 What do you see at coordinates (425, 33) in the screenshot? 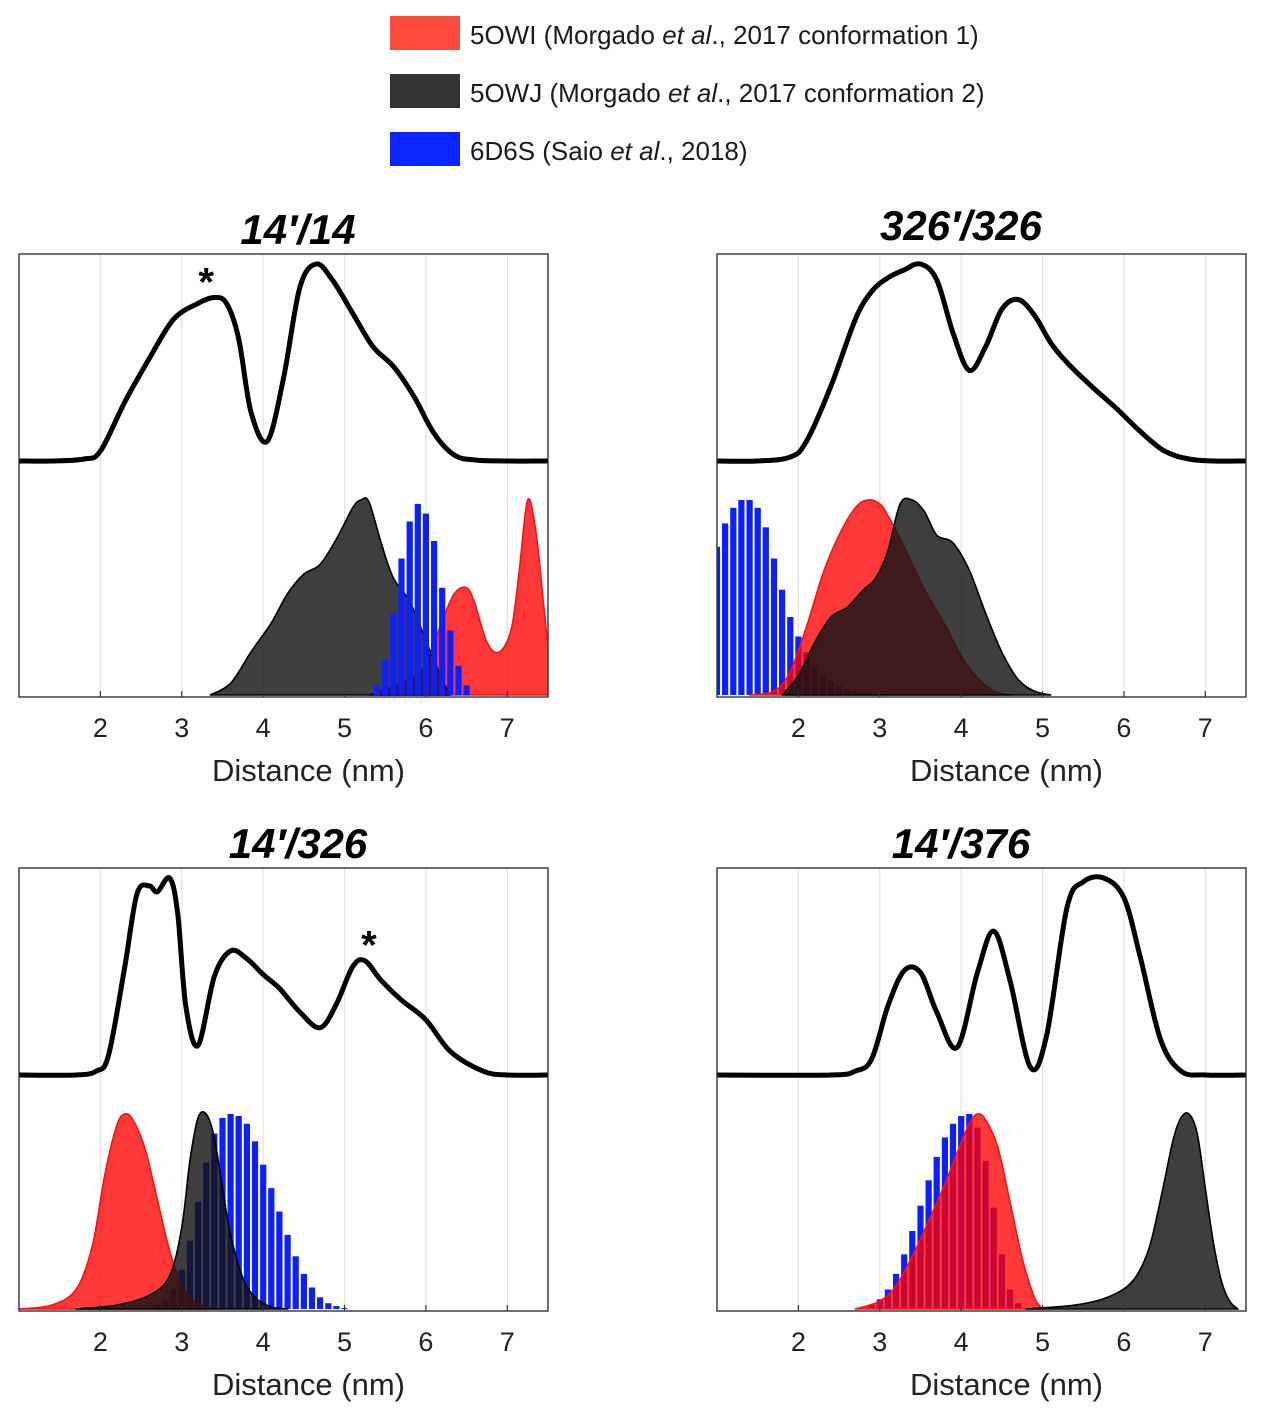
I see `legend-swatch-5owi` at bounding box center [425, 33].